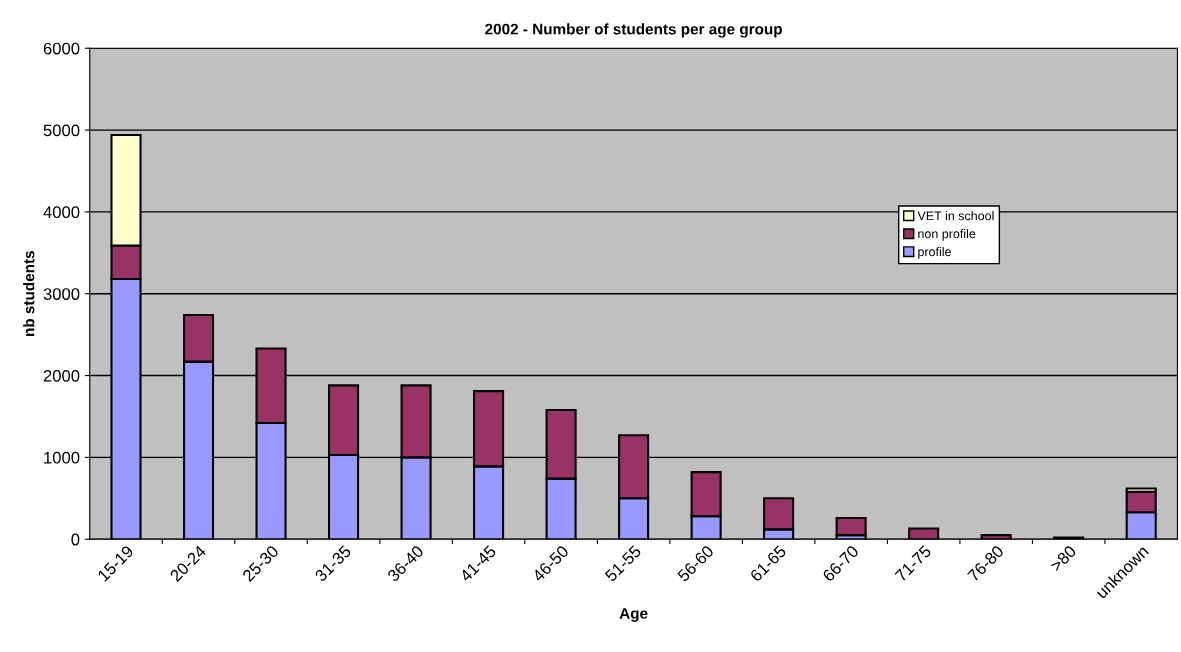 The height and width of the screenshot is (652, 1181). I want to click on y-tick-label: 6000, so click(61, 48).